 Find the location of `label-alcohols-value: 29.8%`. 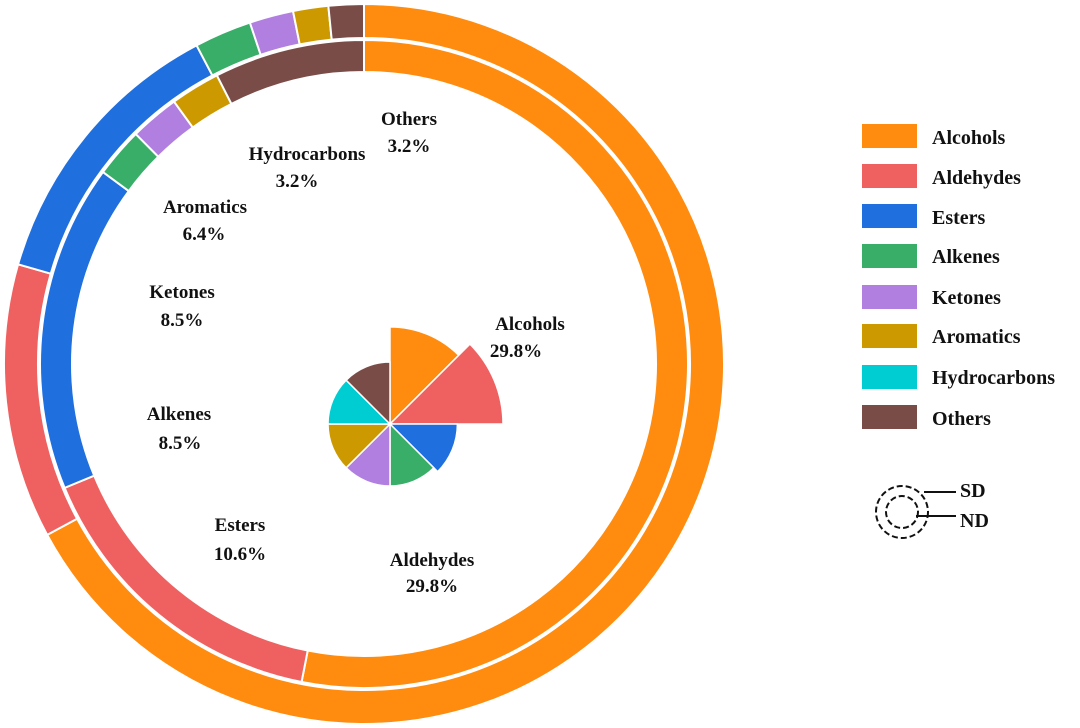

label-alcohols-value: 29.8% is located at coordinates (516, 351).